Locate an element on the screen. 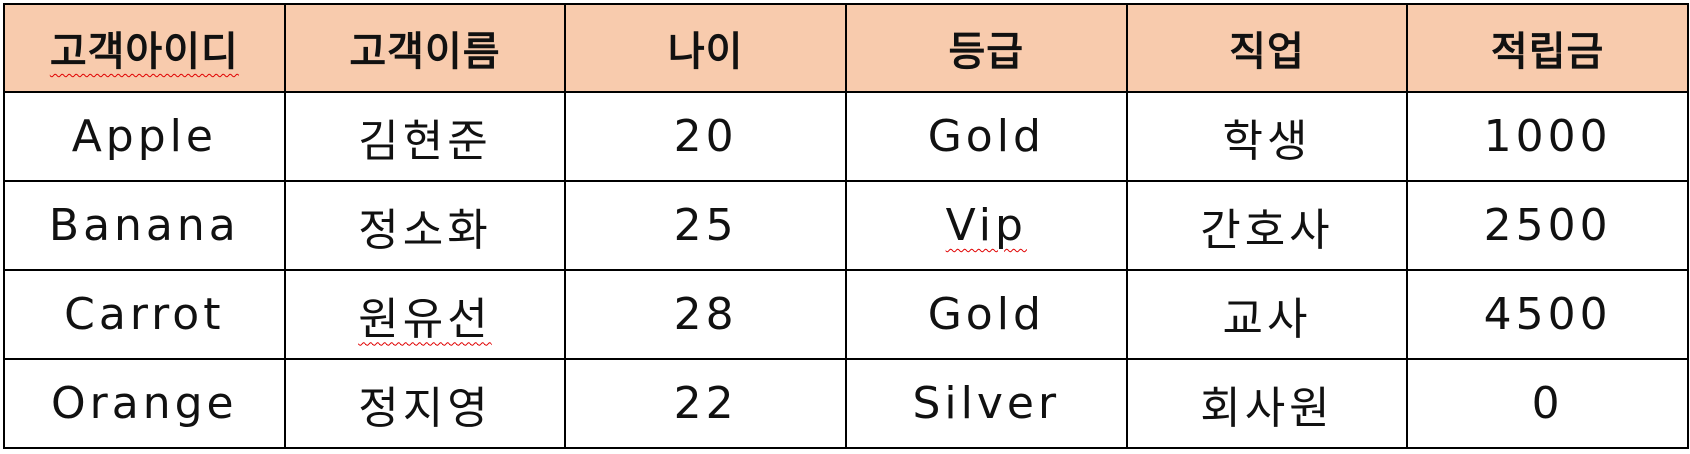  table-cell: 원유선 is located at coordinates (425, 314).